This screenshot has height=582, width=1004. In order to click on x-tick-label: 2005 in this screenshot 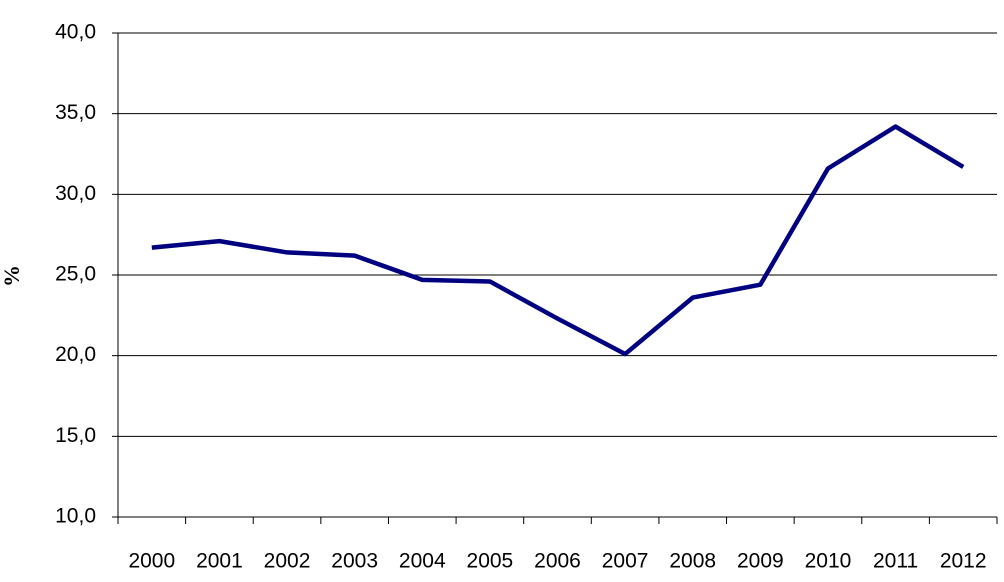, I will do `click(490, 561)`.